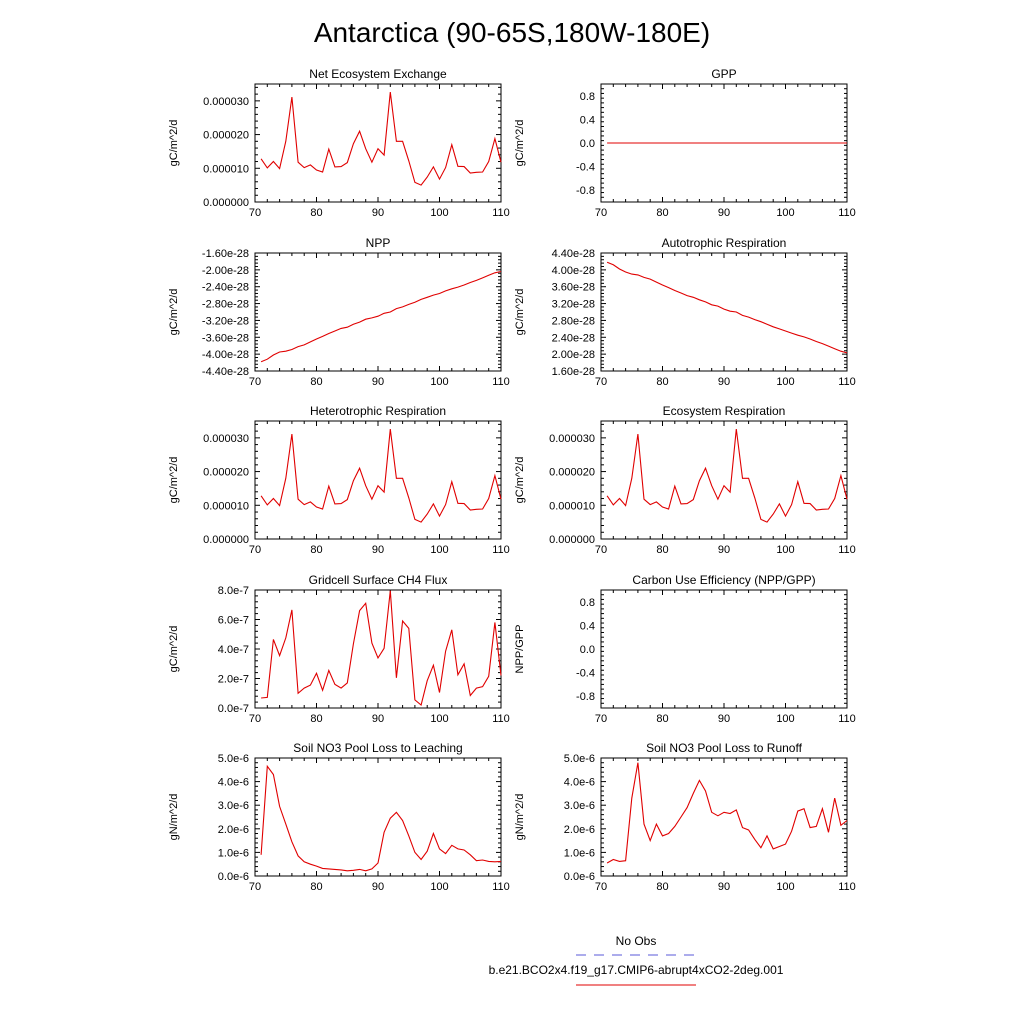 The width and height of the screenshot is (1024, 1024). What do you see at coordinates (724, 411) in the screenshot?
I see `panel-title: Ecosystem Respiration` at bounding box center [724, 411].